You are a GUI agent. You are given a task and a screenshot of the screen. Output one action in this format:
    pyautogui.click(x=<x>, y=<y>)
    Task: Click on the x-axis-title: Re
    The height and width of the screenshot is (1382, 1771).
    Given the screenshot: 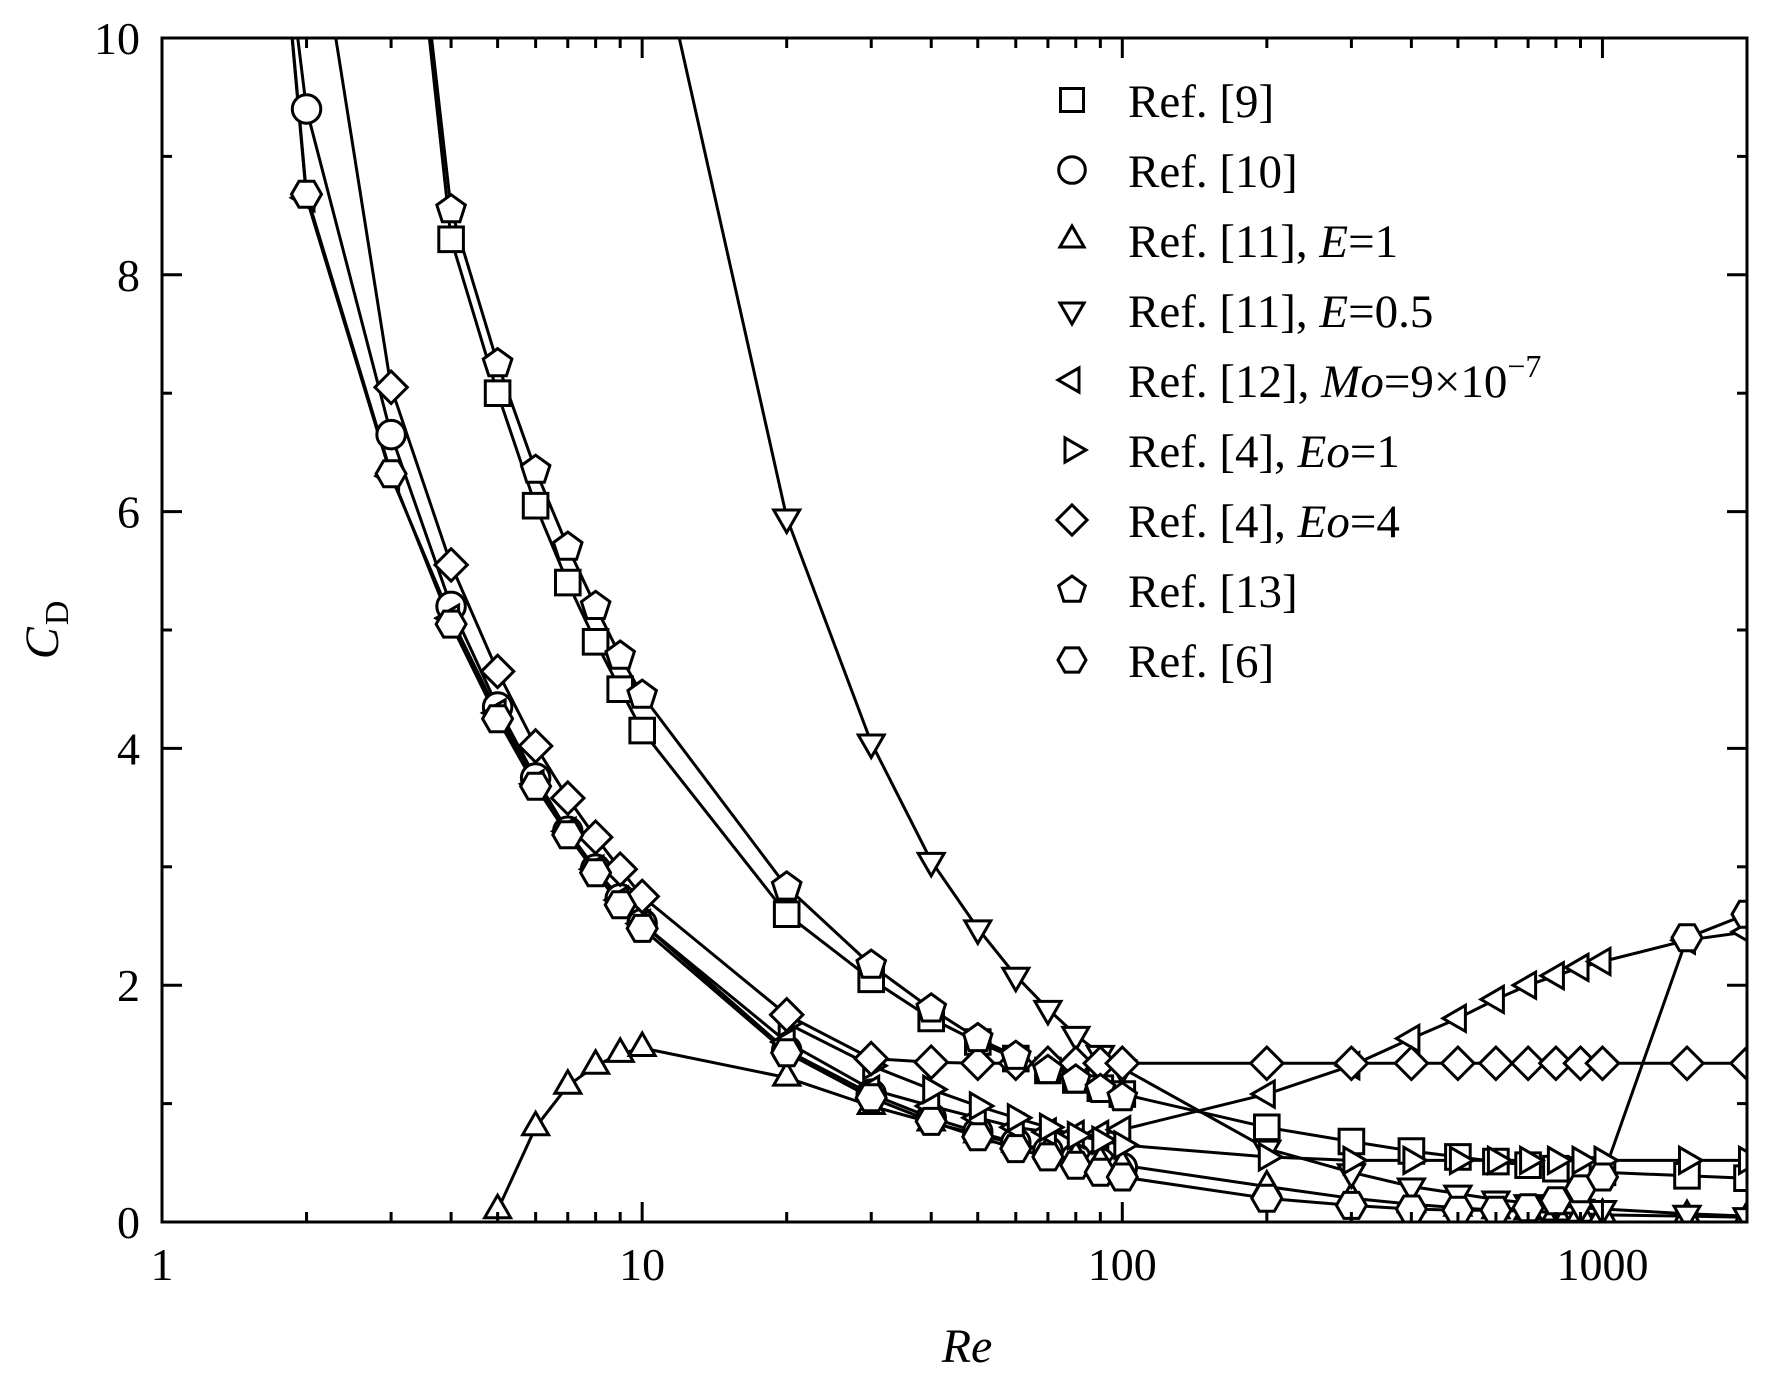 What is the action you would take?
    pyautogui.click(x=967, y=1346)
    